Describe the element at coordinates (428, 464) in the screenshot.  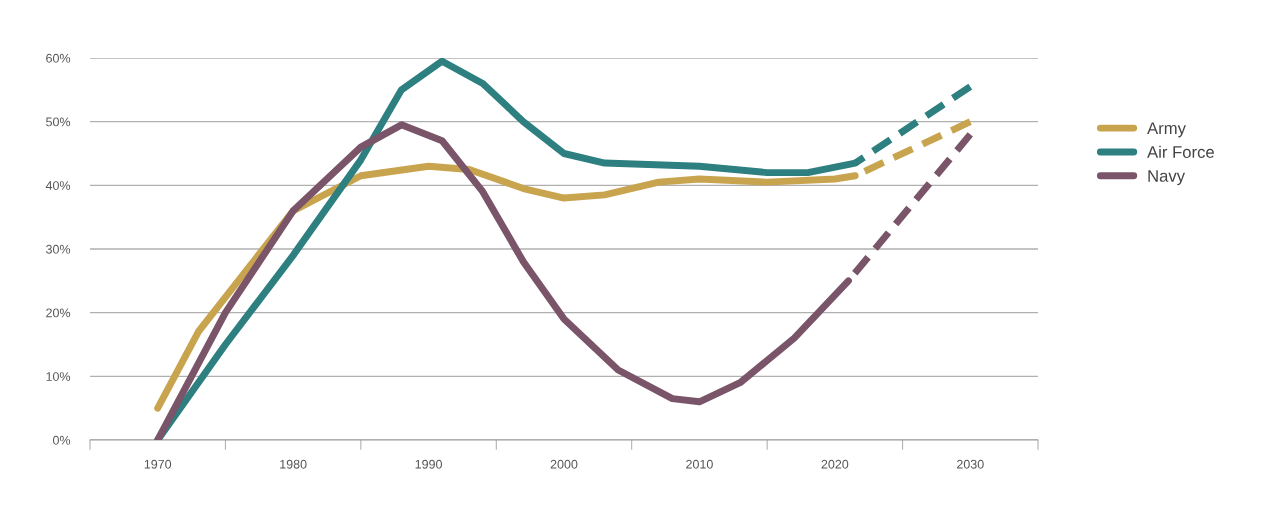
I see `x-tick-label: 1990` at that location.